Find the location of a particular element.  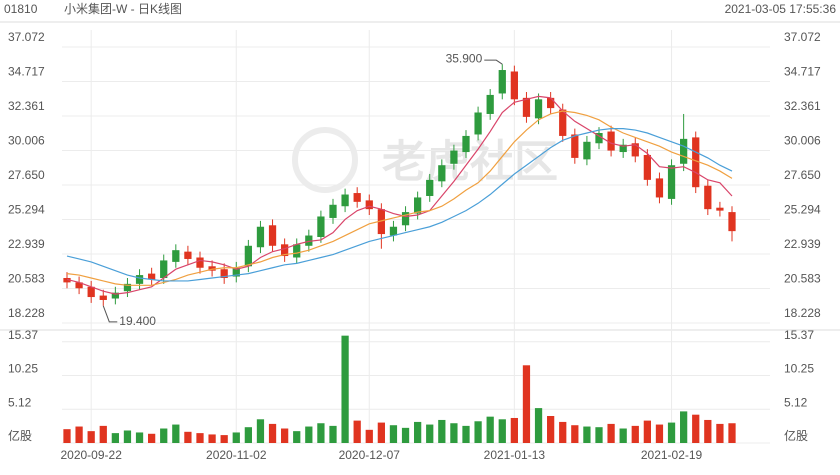

volume-tick-label: 亿股 is located at coordinates (20, 435).